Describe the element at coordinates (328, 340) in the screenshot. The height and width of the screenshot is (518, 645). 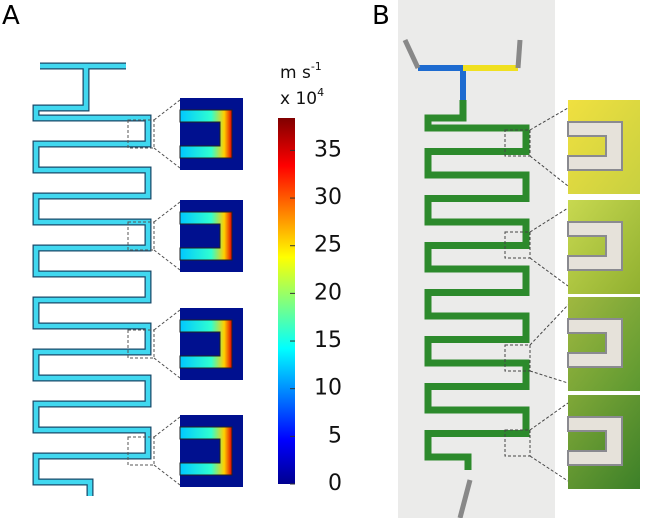
I see `colorbar-tick-label: 15` at that location.